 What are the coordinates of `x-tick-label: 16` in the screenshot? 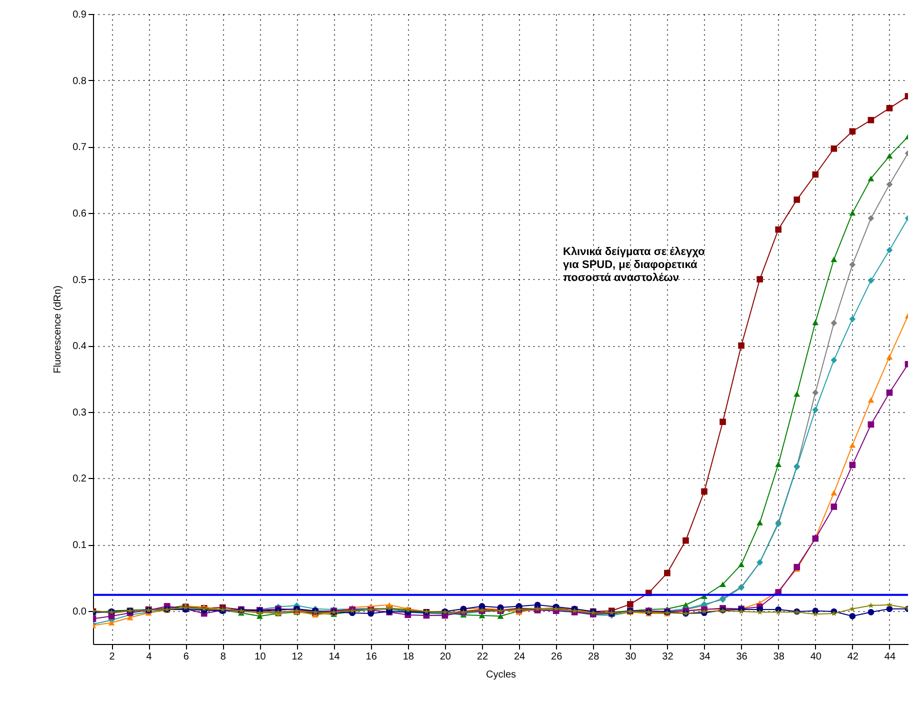 It's located at (372, 657).